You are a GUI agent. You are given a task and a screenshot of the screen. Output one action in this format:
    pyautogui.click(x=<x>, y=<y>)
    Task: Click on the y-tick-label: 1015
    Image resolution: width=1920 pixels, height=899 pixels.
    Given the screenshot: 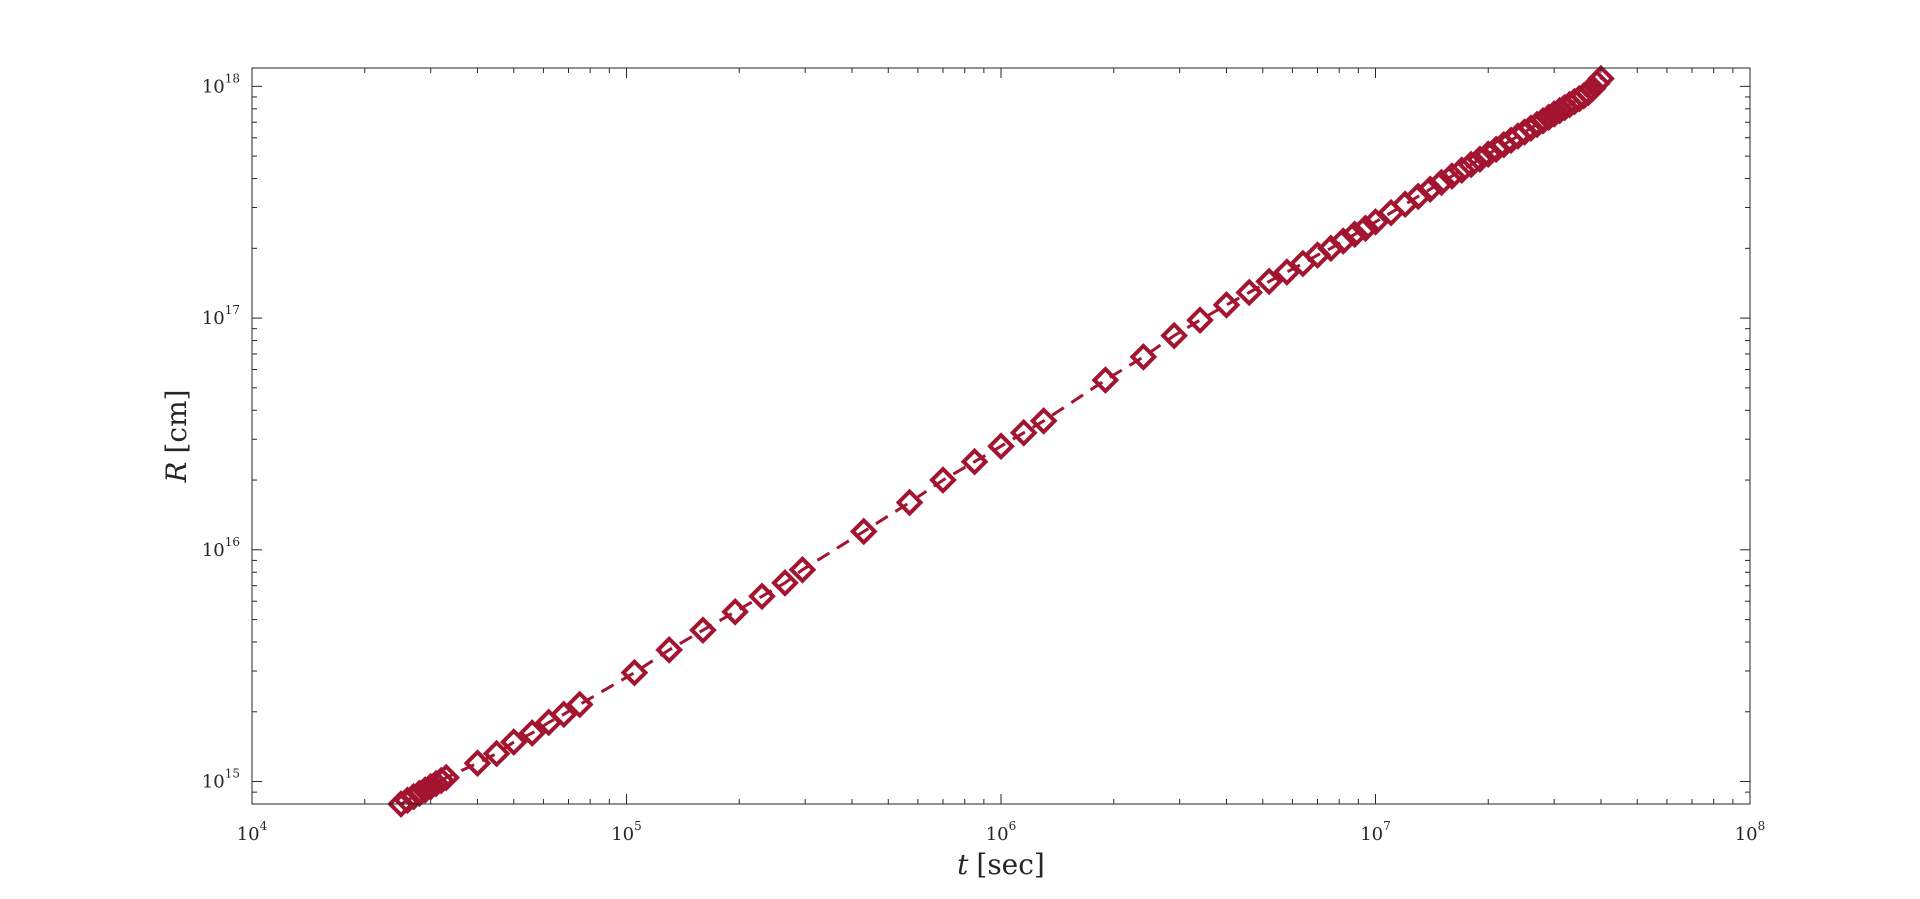 What is the action you would take?
    pyautogui.click(x=221, y=780)
    